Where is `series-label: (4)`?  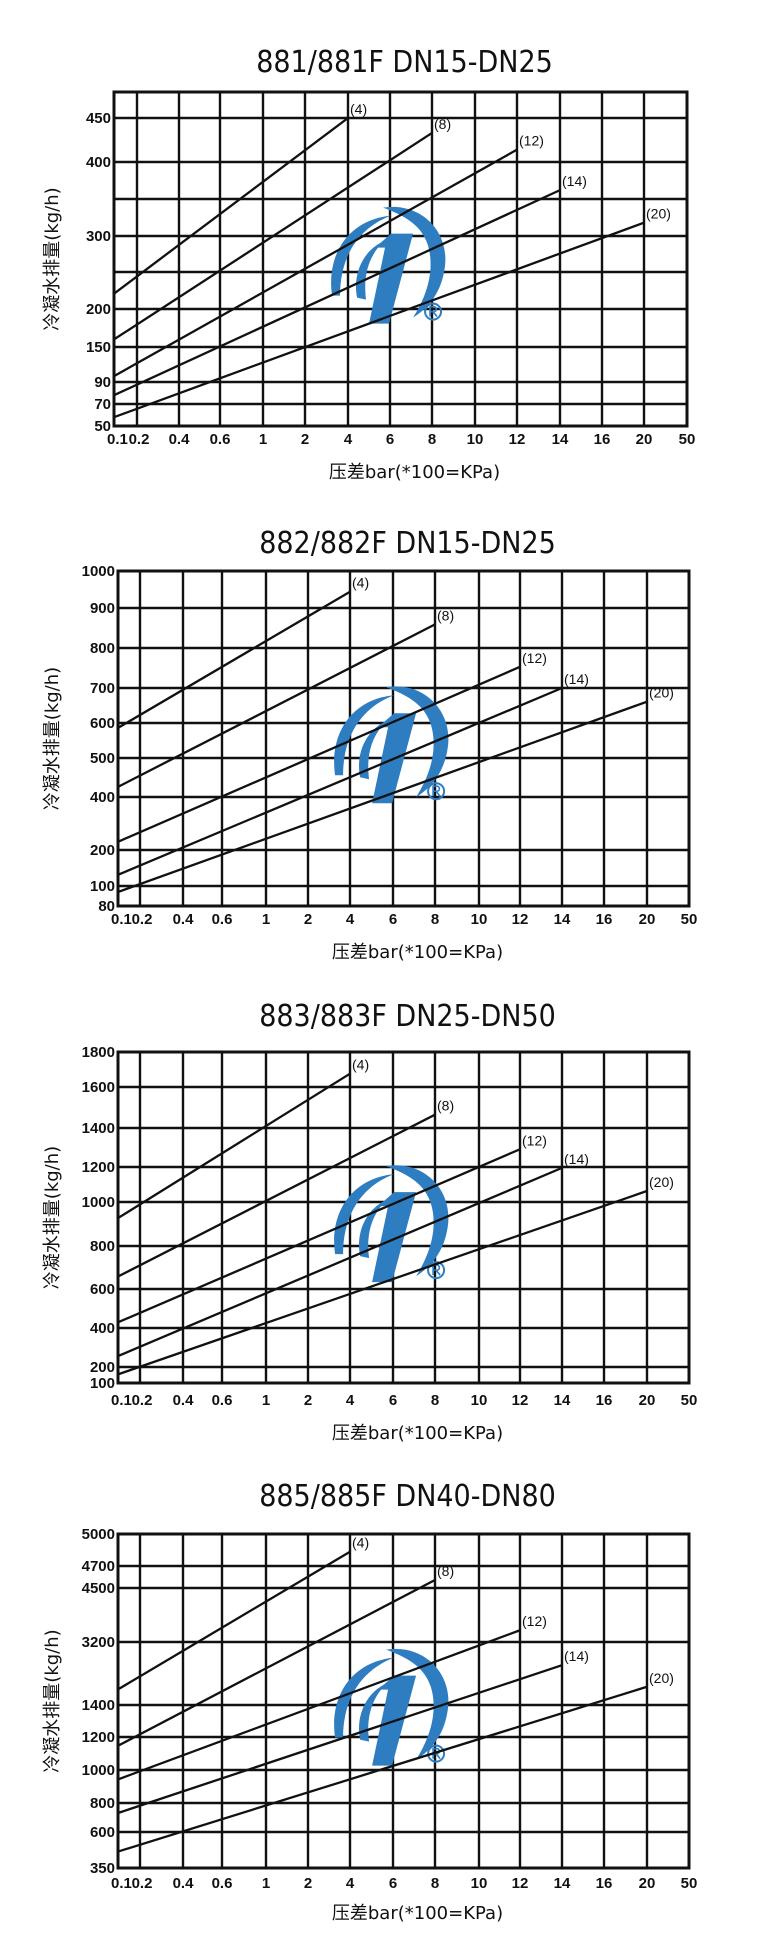
series-label: (4) is located at coordinates (360, 1543).